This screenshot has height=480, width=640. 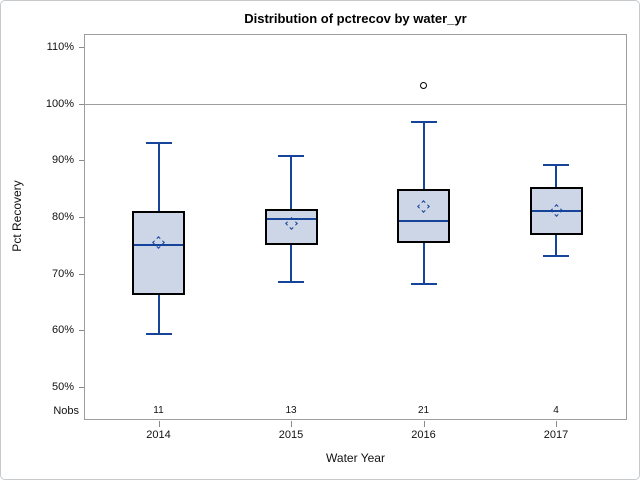 What do you see at coordinates (66, 411) in the screenshot?
I see `nobs-row-label: Nobs` at bounding box center [66, 411].